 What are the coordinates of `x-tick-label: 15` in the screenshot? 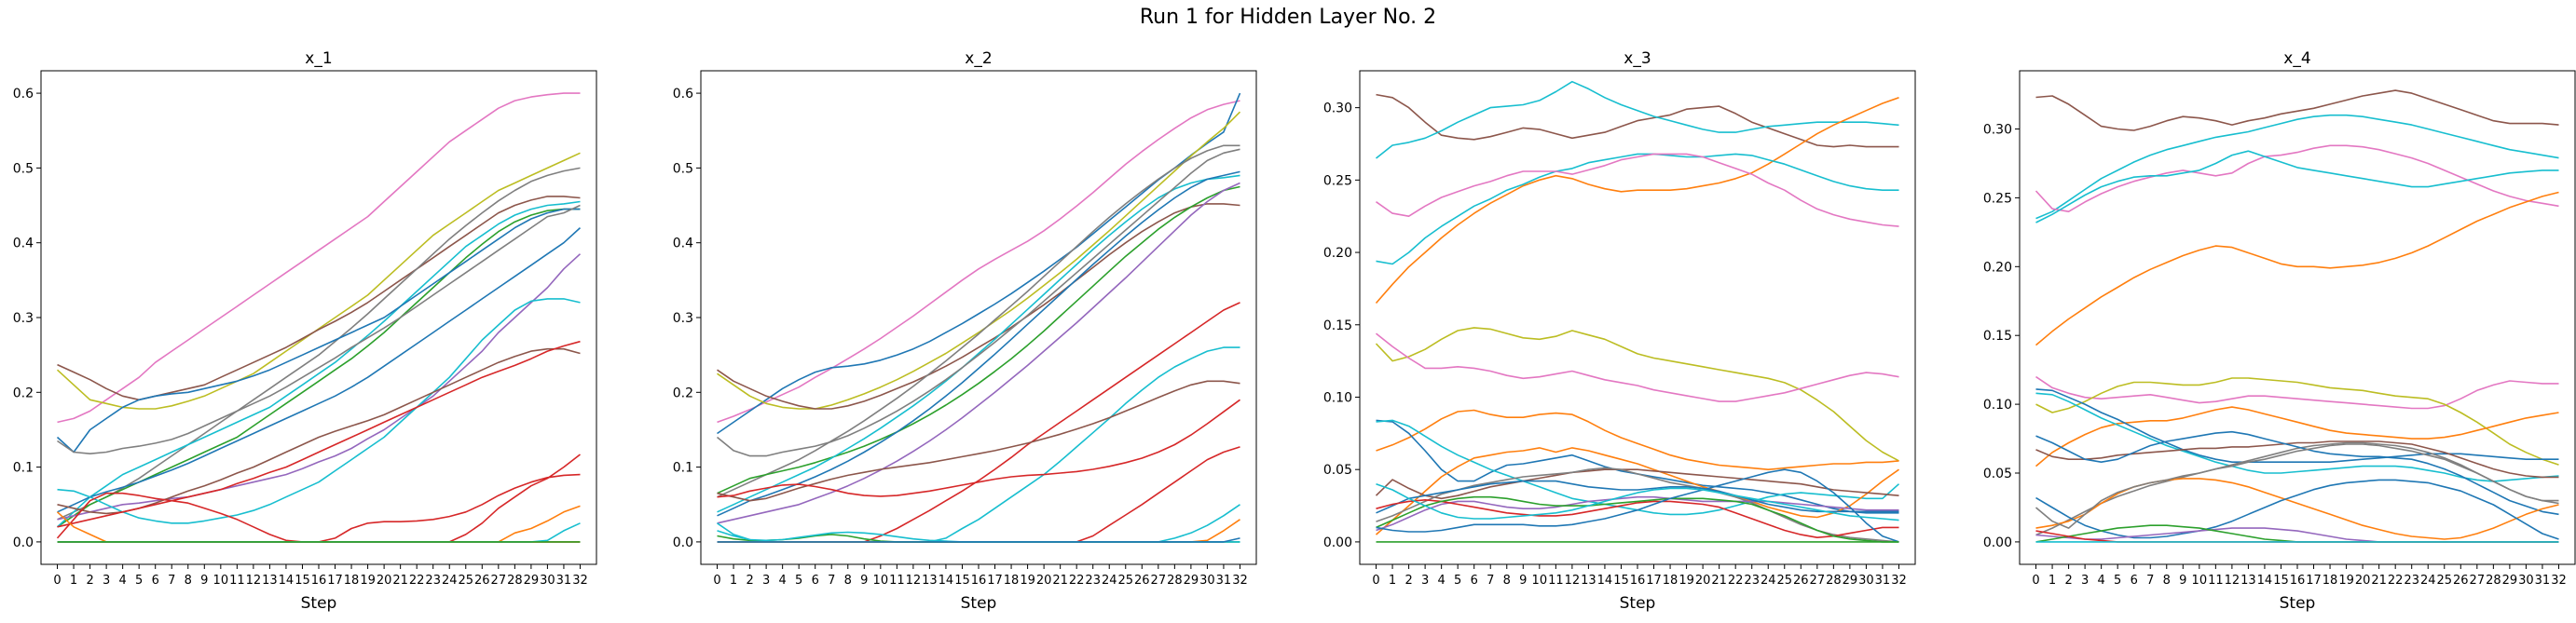 It's located at (302, 581).